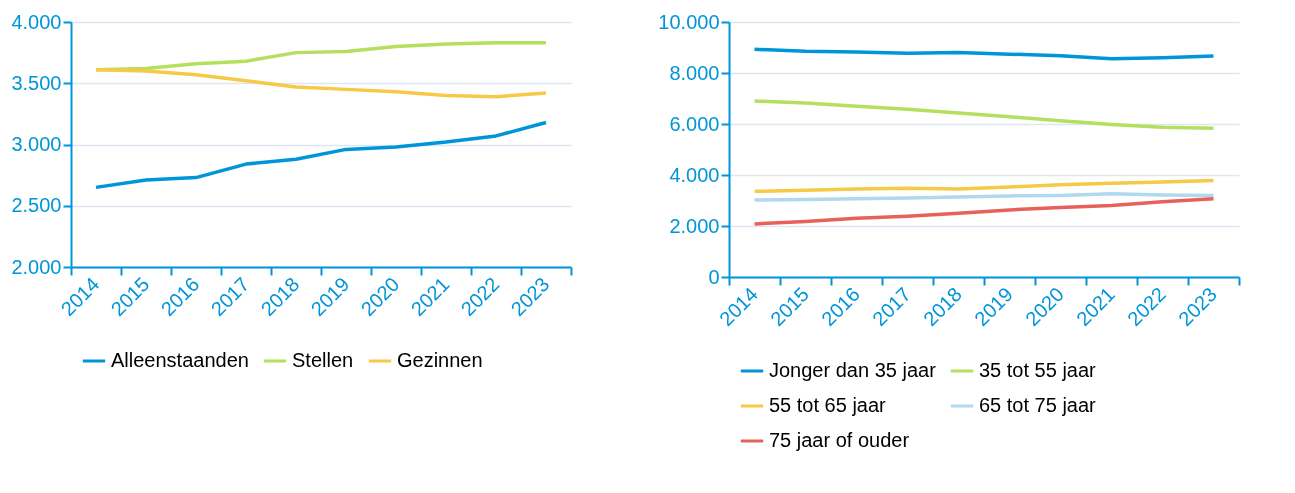  I want to click on legend-label: Jonger dan 35 jaar, so click(853, 370).